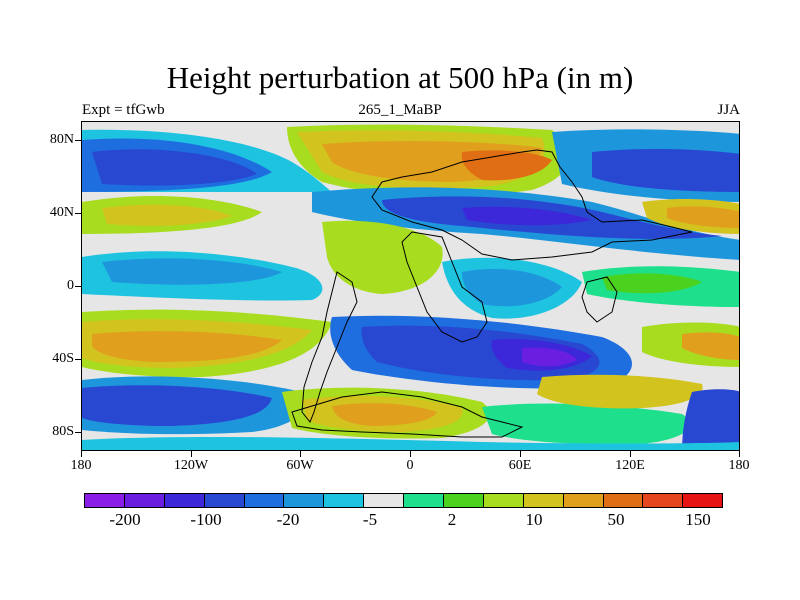  Describe the element at coordinates (452, 519) in the screenshot. I see `colorbar-label: 2` at that location.